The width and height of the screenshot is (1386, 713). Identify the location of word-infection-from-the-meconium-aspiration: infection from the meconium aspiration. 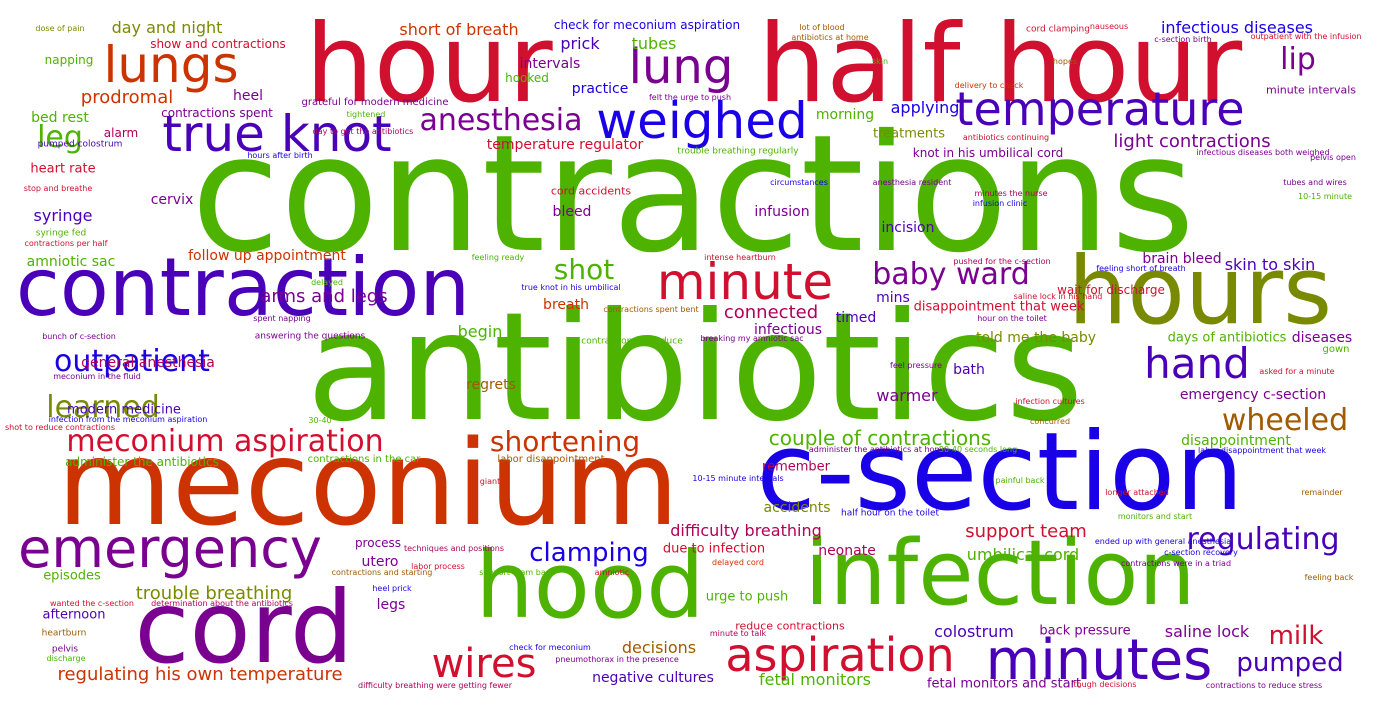
(128, 419).